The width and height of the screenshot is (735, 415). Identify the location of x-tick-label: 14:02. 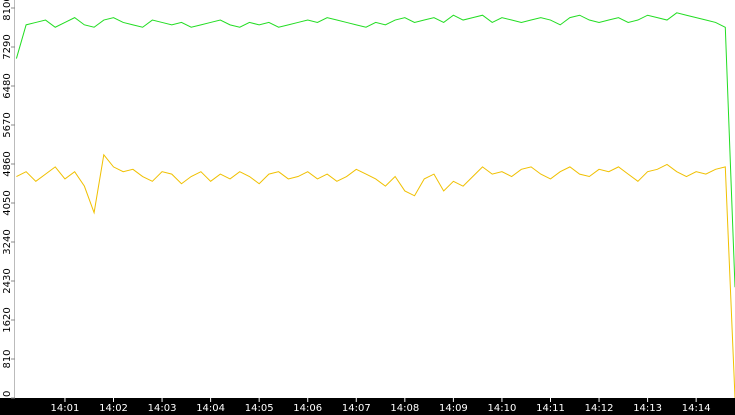
(113, 408).